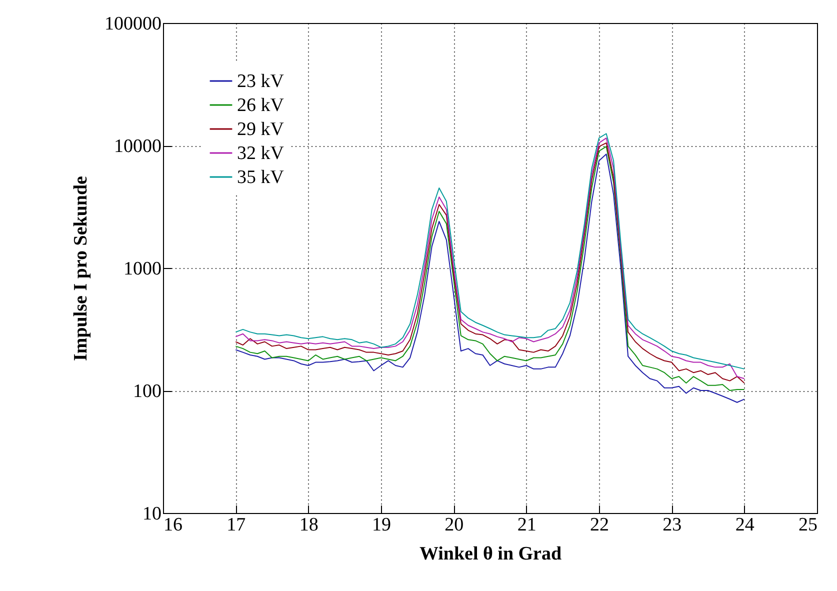 The image size is (837, 591). What do you see at coordinates (173, 525) in the screenshot?
I see `x-tick-label: 16` at bounding box center [173, 525].